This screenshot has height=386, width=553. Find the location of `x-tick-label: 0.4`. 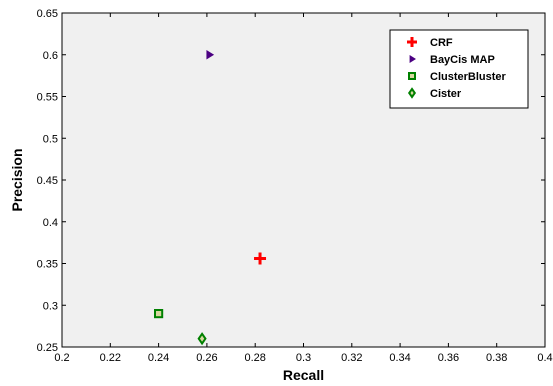

x-tick-label: 0.4 is located at coordinates (544, 358).